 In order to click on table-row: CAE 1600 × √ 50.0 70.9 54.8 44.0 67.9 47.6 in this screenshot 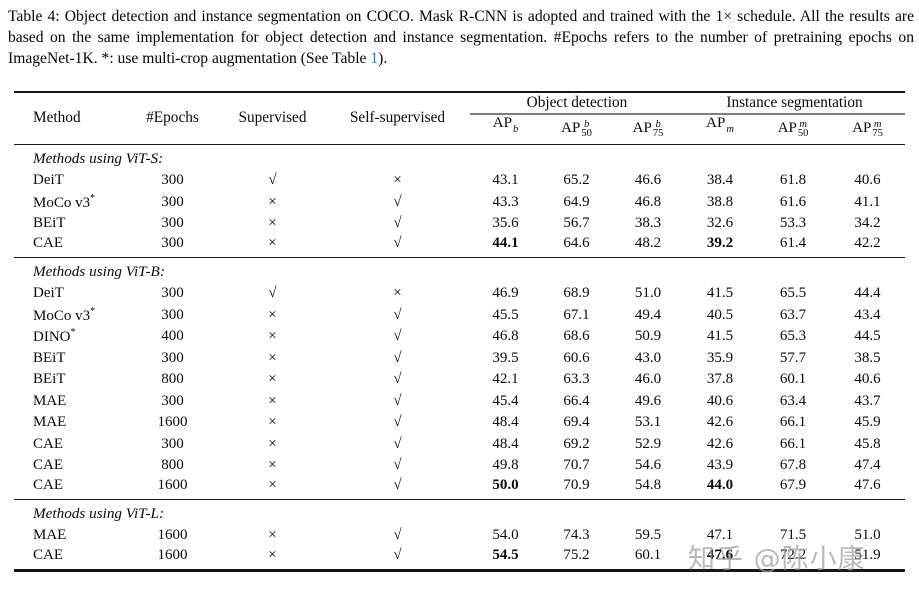, I will do `click(459, 488)`.